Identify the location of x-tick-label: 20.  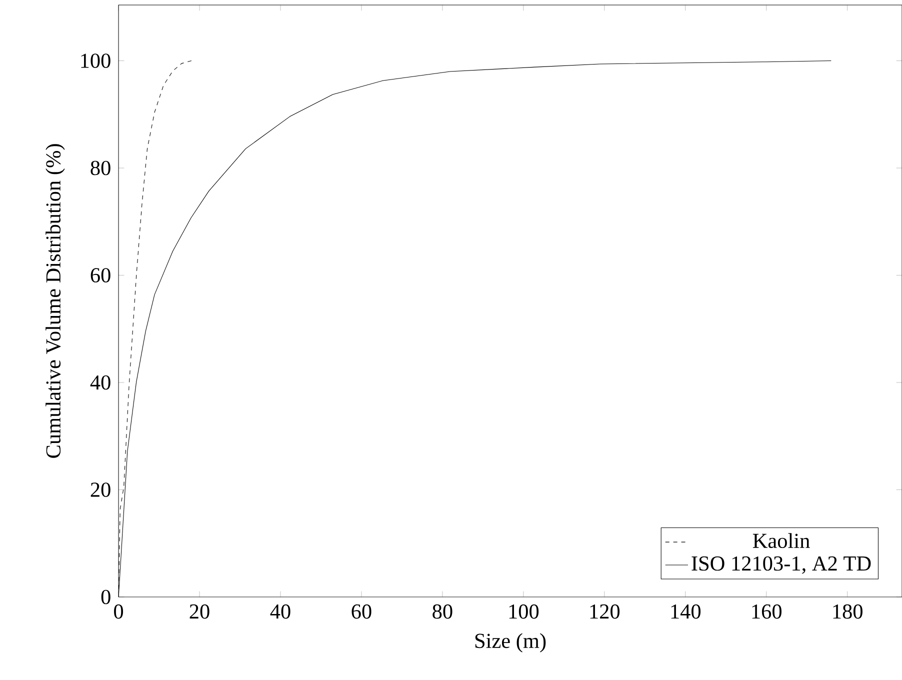
(200, 611).